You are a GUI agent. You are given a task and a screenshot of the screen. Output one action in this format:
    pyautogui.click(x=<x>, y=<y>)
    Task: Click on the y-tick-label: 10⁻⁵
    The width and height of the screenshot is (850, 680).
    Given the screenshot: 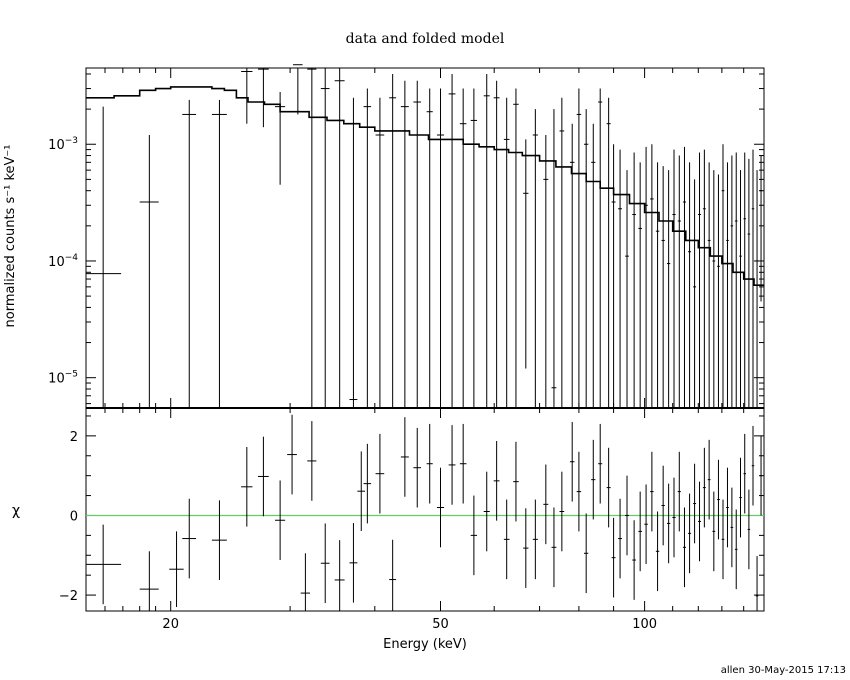 What is the action you would take?
    pyautogui.click(x=63, y=378)
    